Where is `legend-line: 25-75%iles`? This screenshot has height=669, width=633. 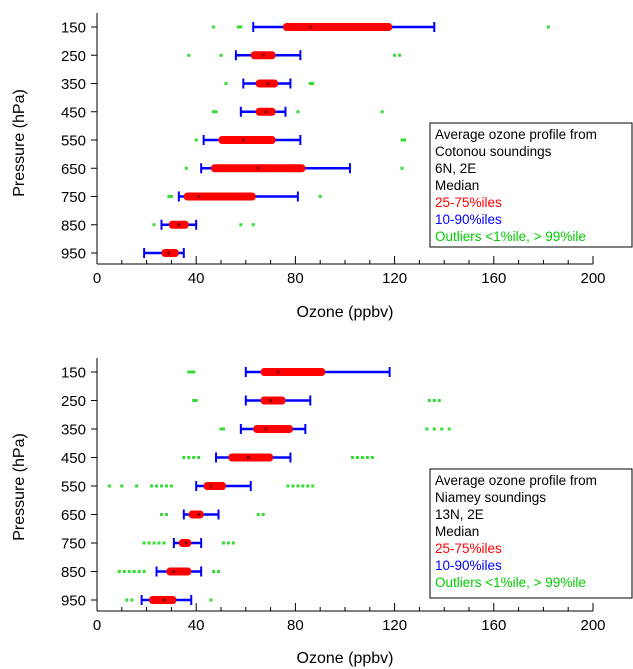
legend-line: 25-75%iles is located at coordinates (468, 548).